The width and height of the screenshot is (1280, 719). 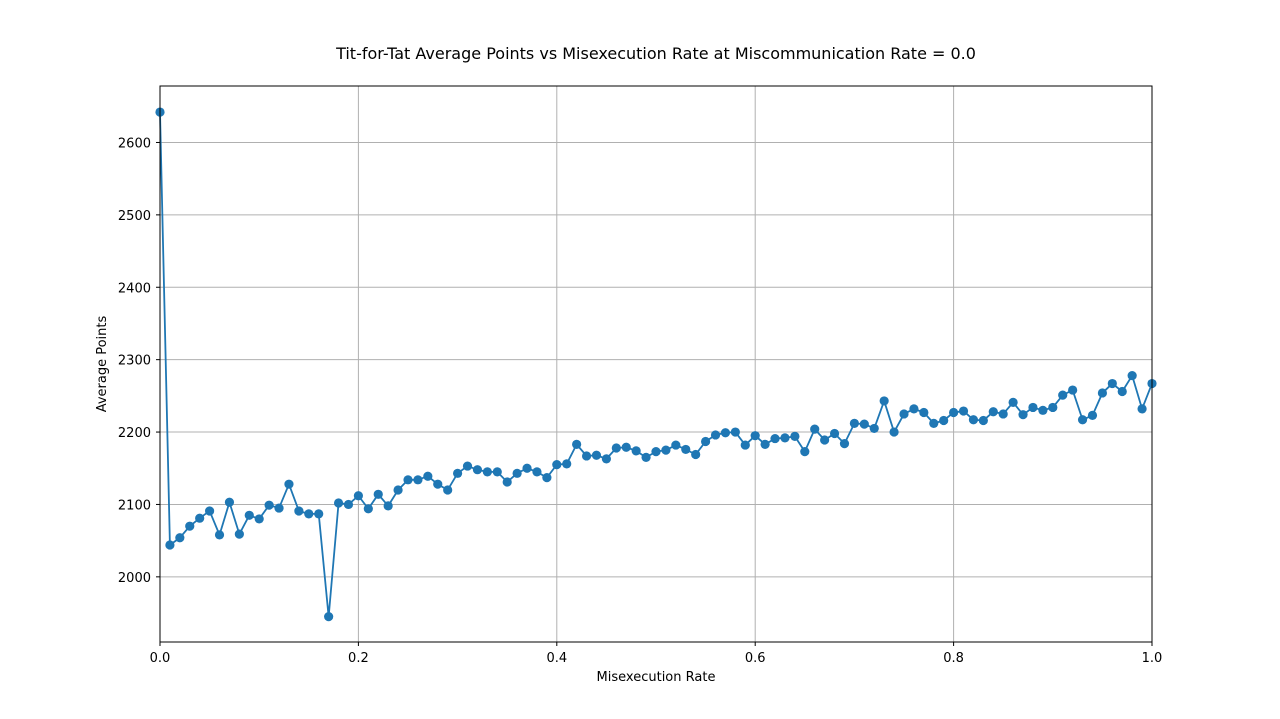 I want to click on y-tick-label: 2200, so click(x=134, y=433).